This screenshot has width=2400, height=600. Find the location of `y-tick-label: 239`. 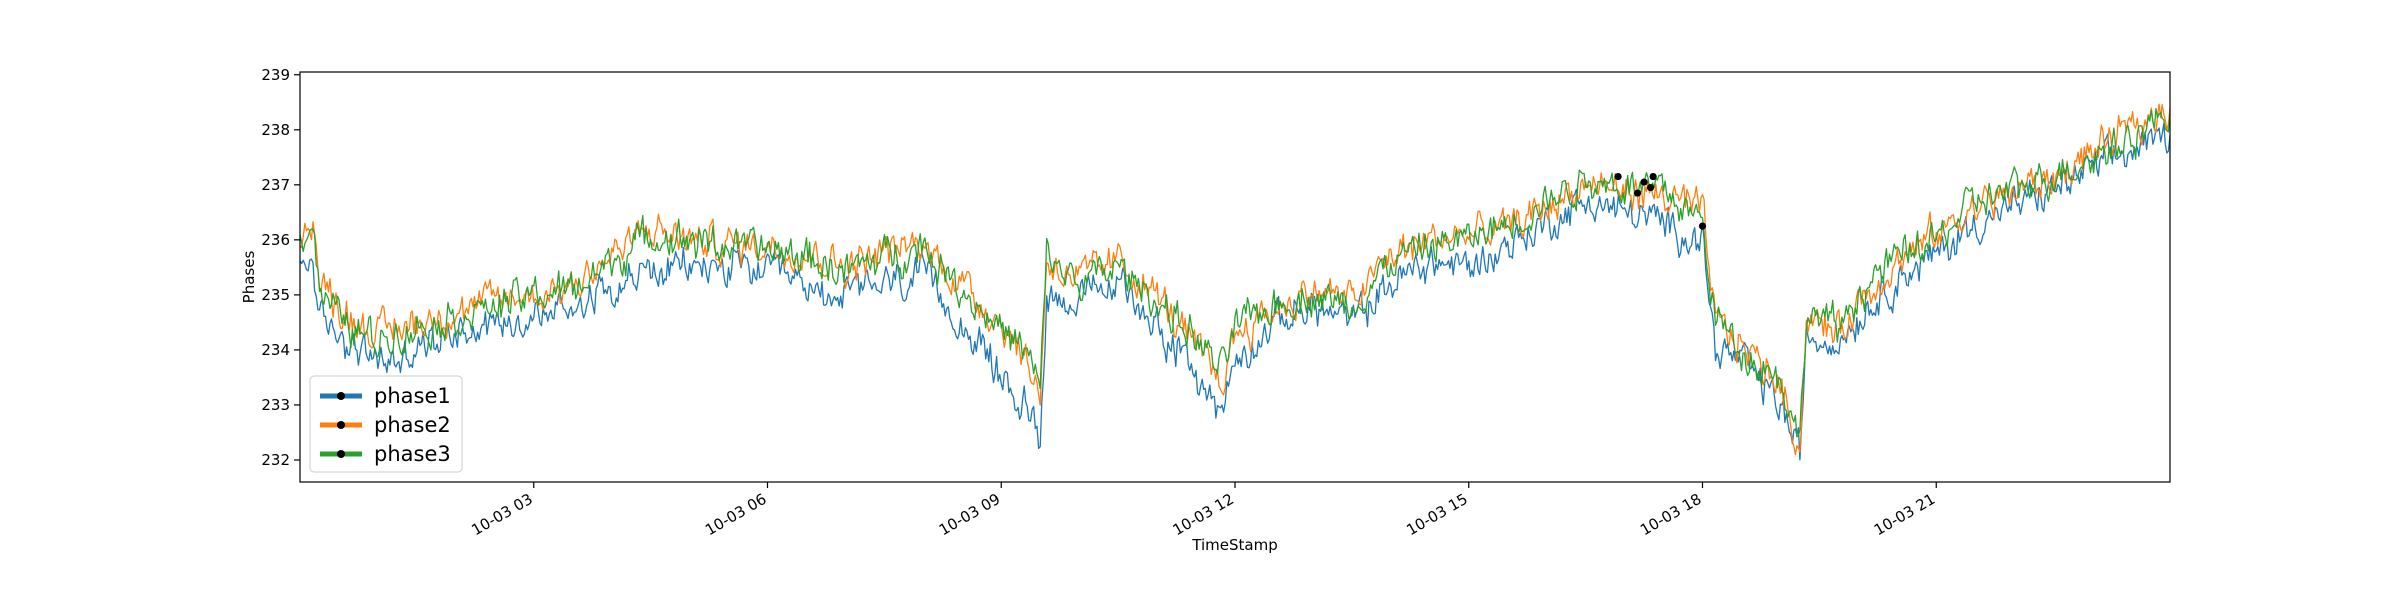

y-tick-label: 239 is located at coordinates (275, 75).